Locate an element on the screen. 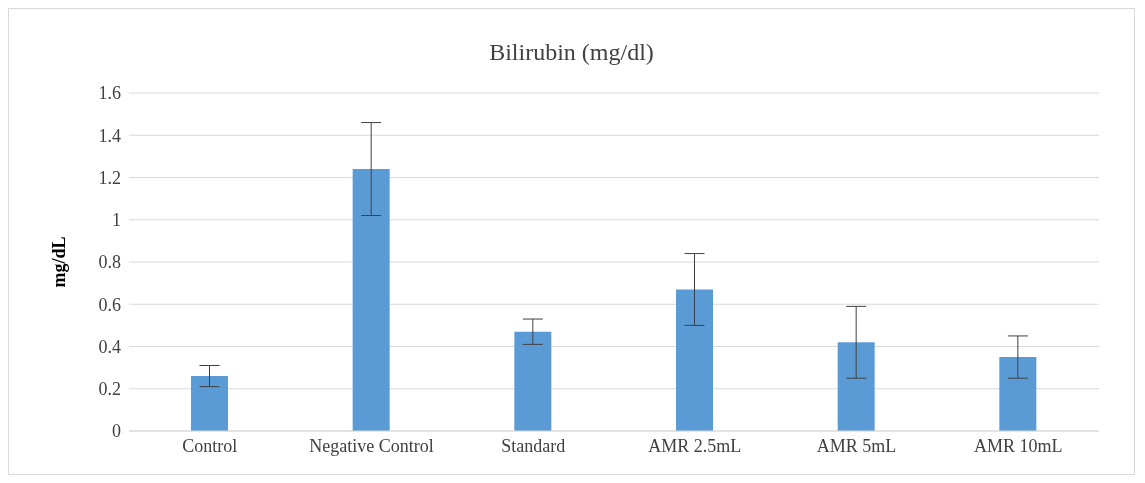  x-tick-label: AMR 2.5mL is located at coordinates (695, 445).